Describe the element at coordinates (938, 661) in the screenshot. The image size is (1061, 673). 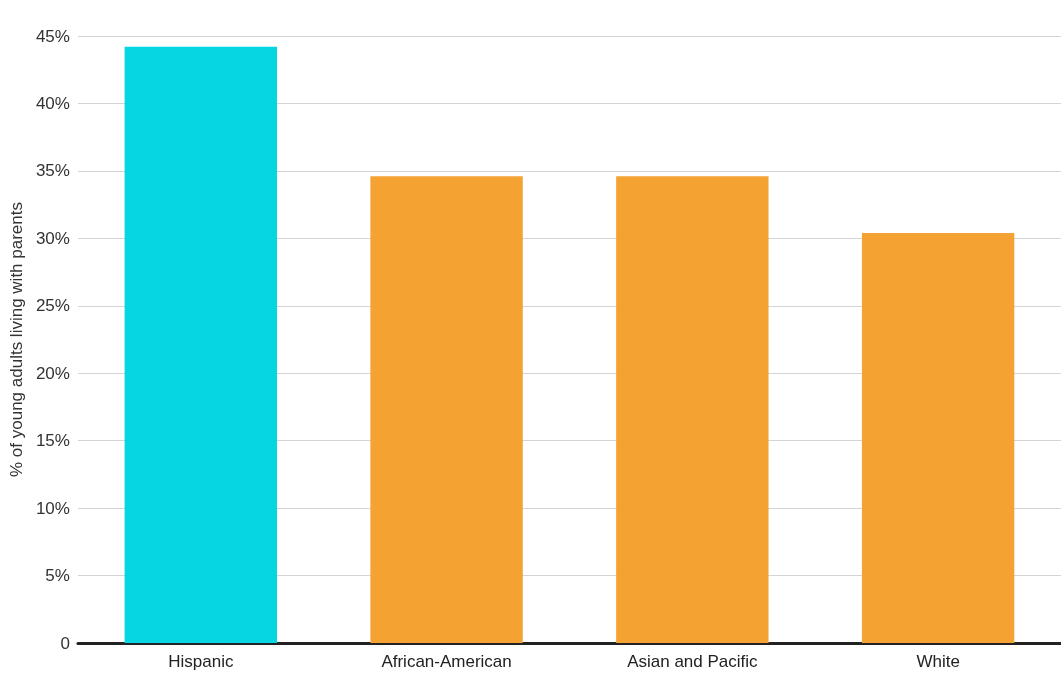
I see `x-tick-label: White` at that location.